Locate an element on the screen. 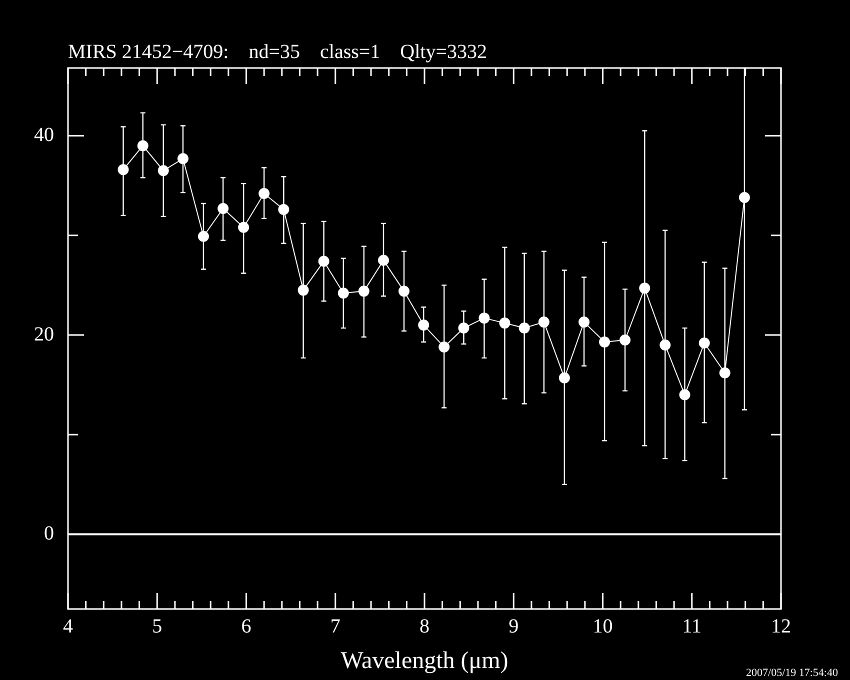 This screenshot has width=850, height=680. text: 2007/05/19 17:54:40 is located at coordinates (792, 673).